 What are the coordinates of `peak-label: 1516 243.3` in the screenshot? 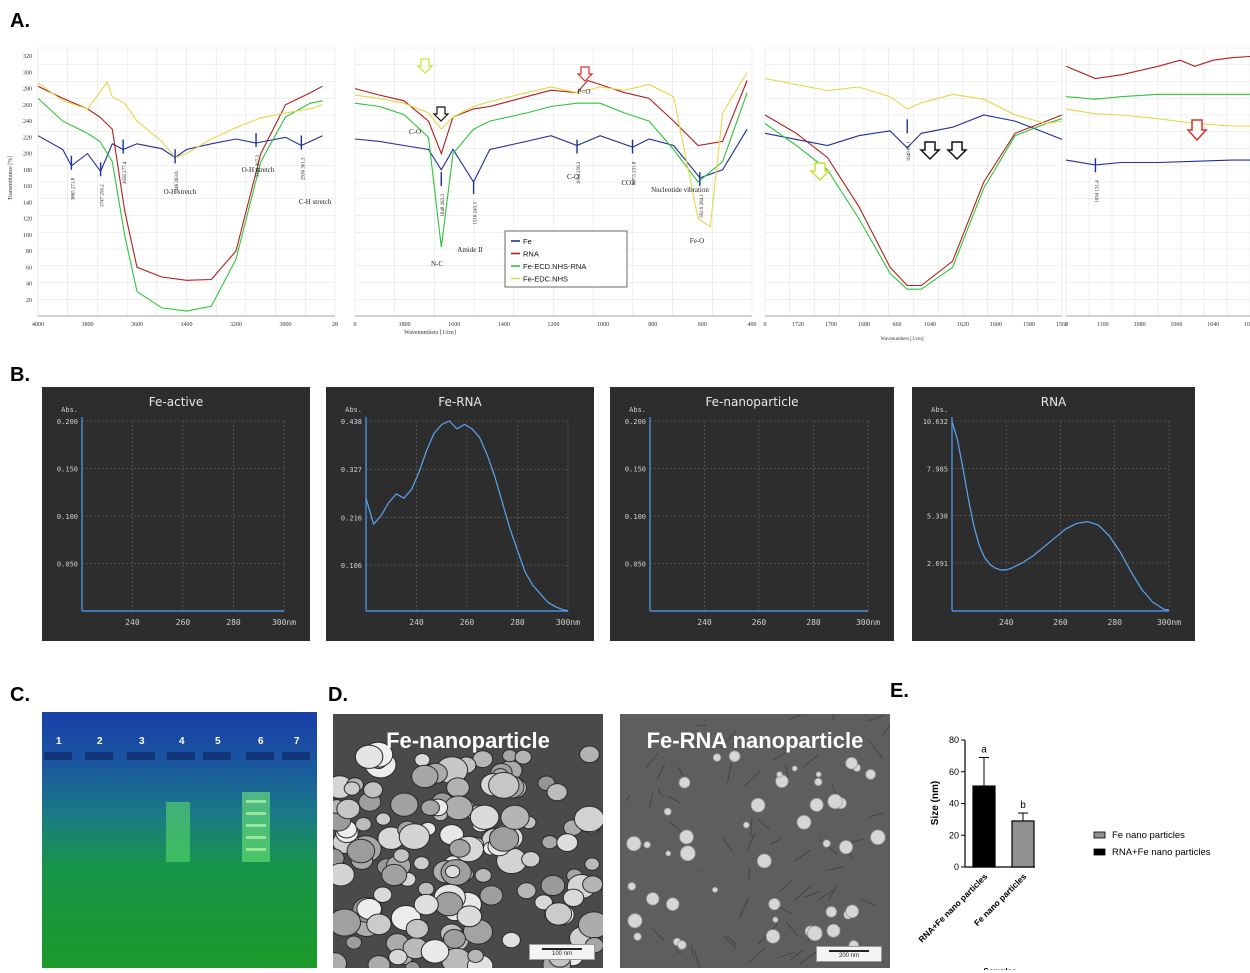 It's located at (476, 213).